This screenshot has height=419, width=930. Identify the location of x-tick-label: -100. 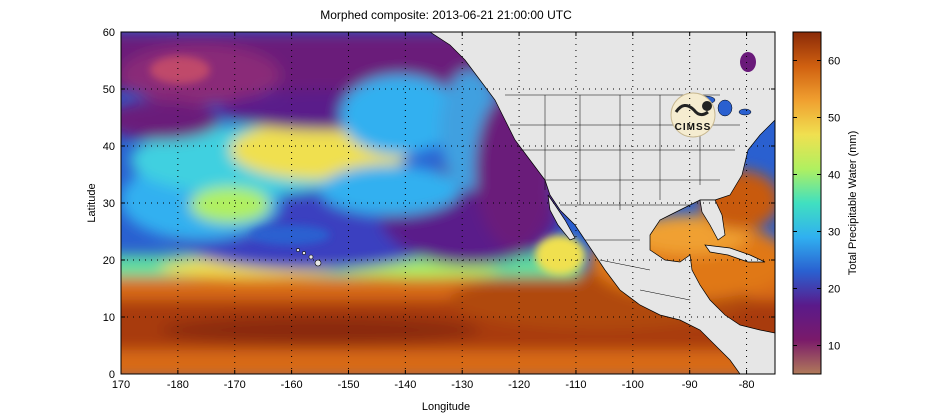
(633, 385).